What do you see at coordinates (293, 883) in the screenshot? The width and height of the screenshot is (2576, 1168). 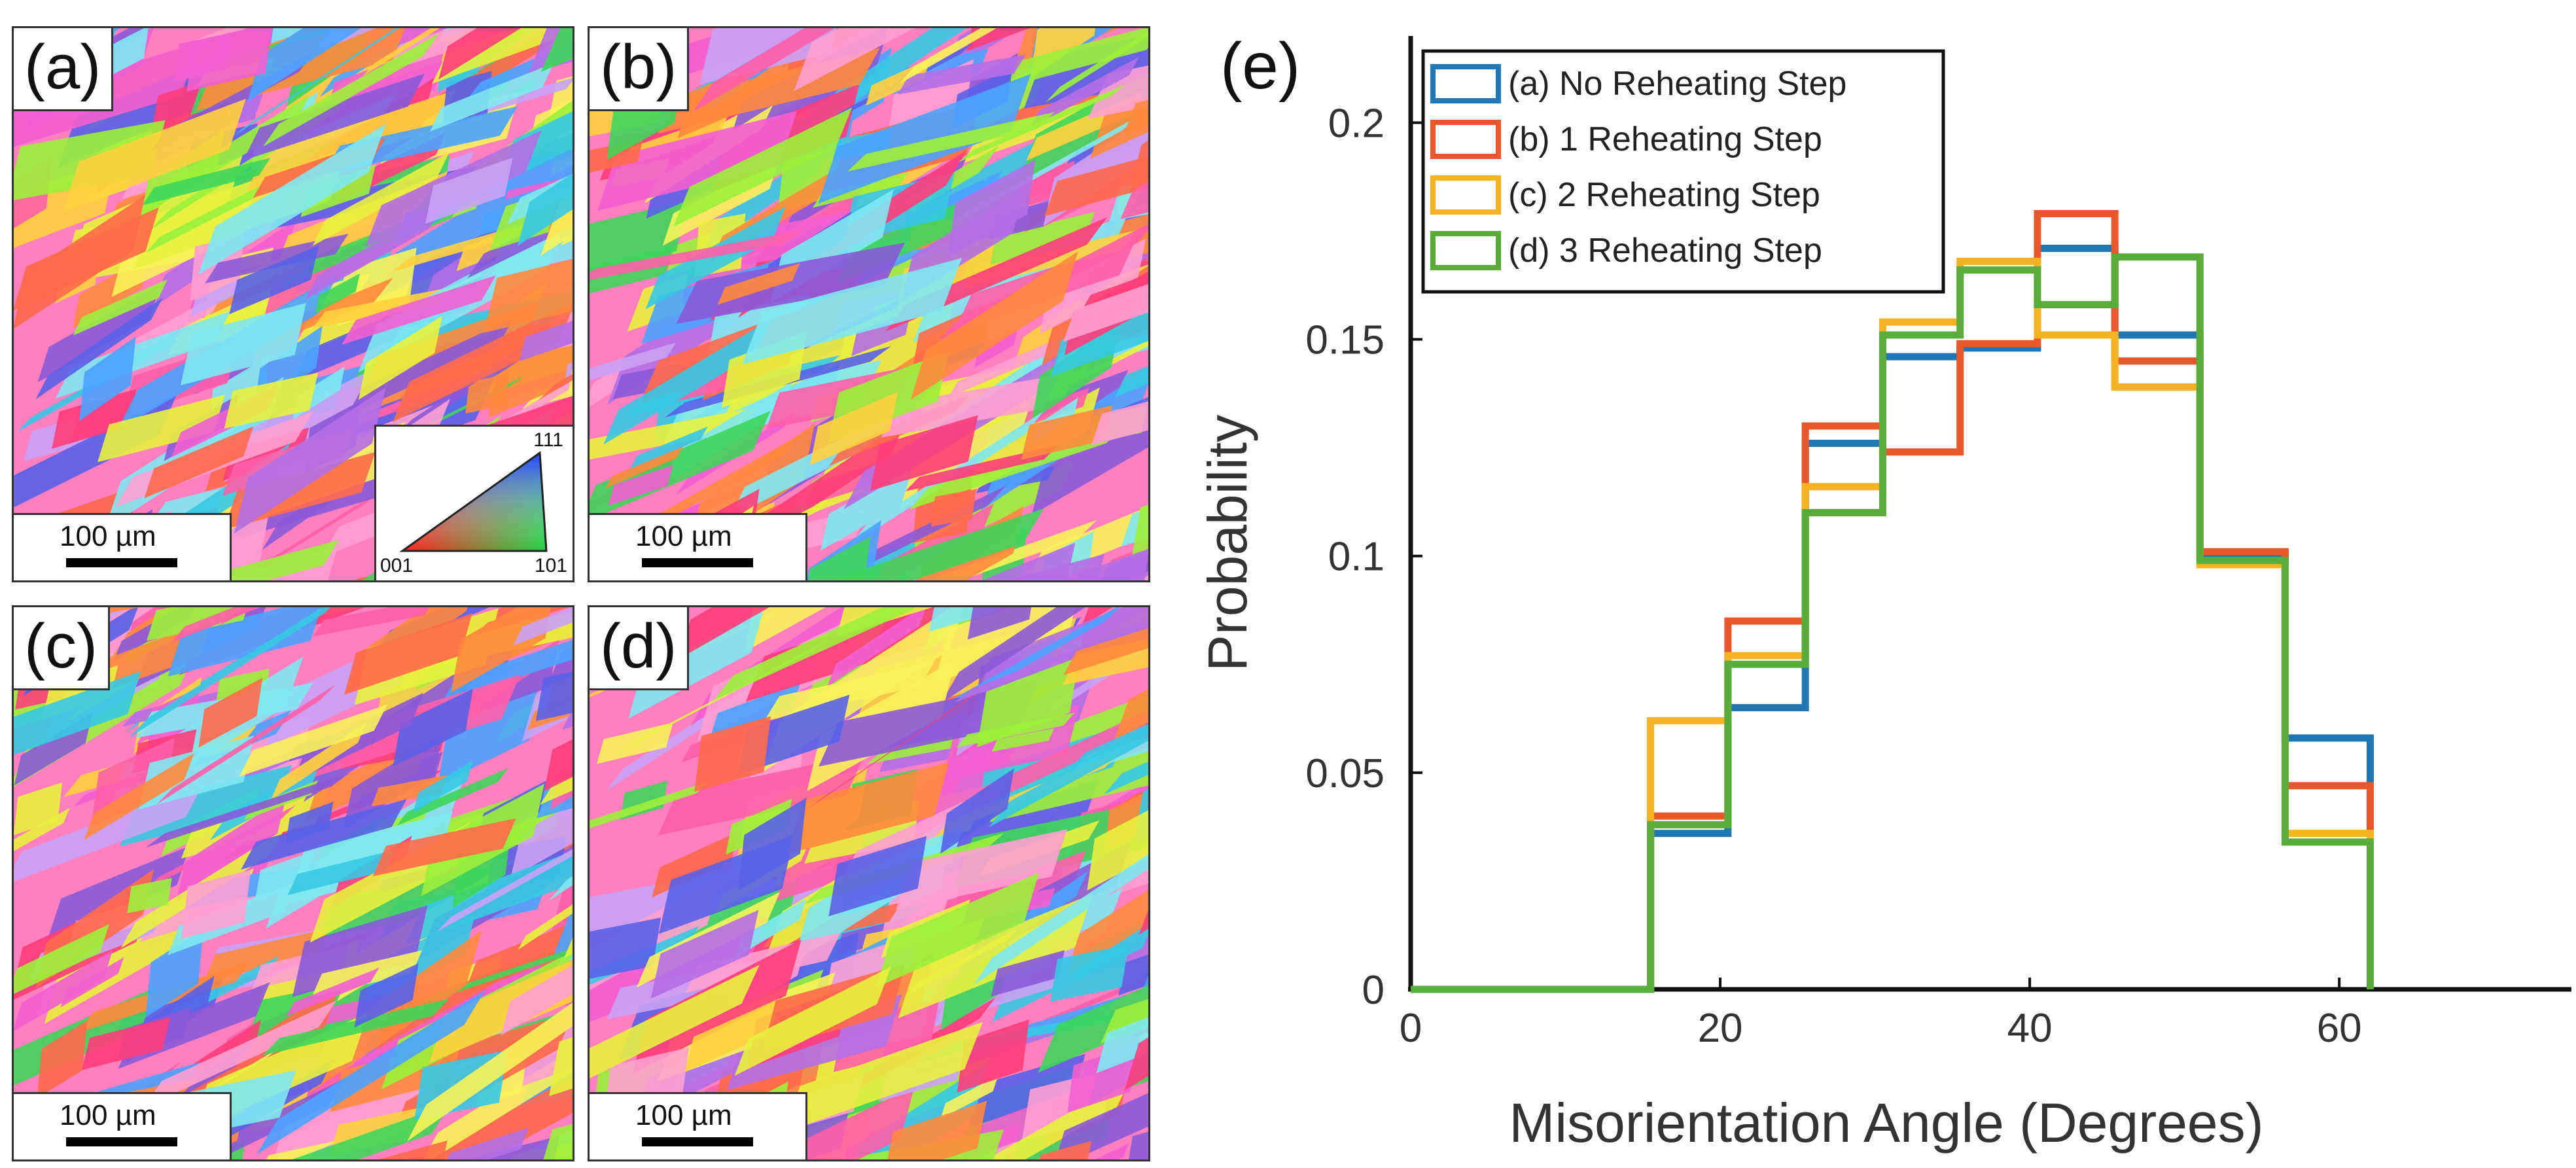 I see `ipf-map-c: (c) 100 µm` at bounding box center [293, 883].